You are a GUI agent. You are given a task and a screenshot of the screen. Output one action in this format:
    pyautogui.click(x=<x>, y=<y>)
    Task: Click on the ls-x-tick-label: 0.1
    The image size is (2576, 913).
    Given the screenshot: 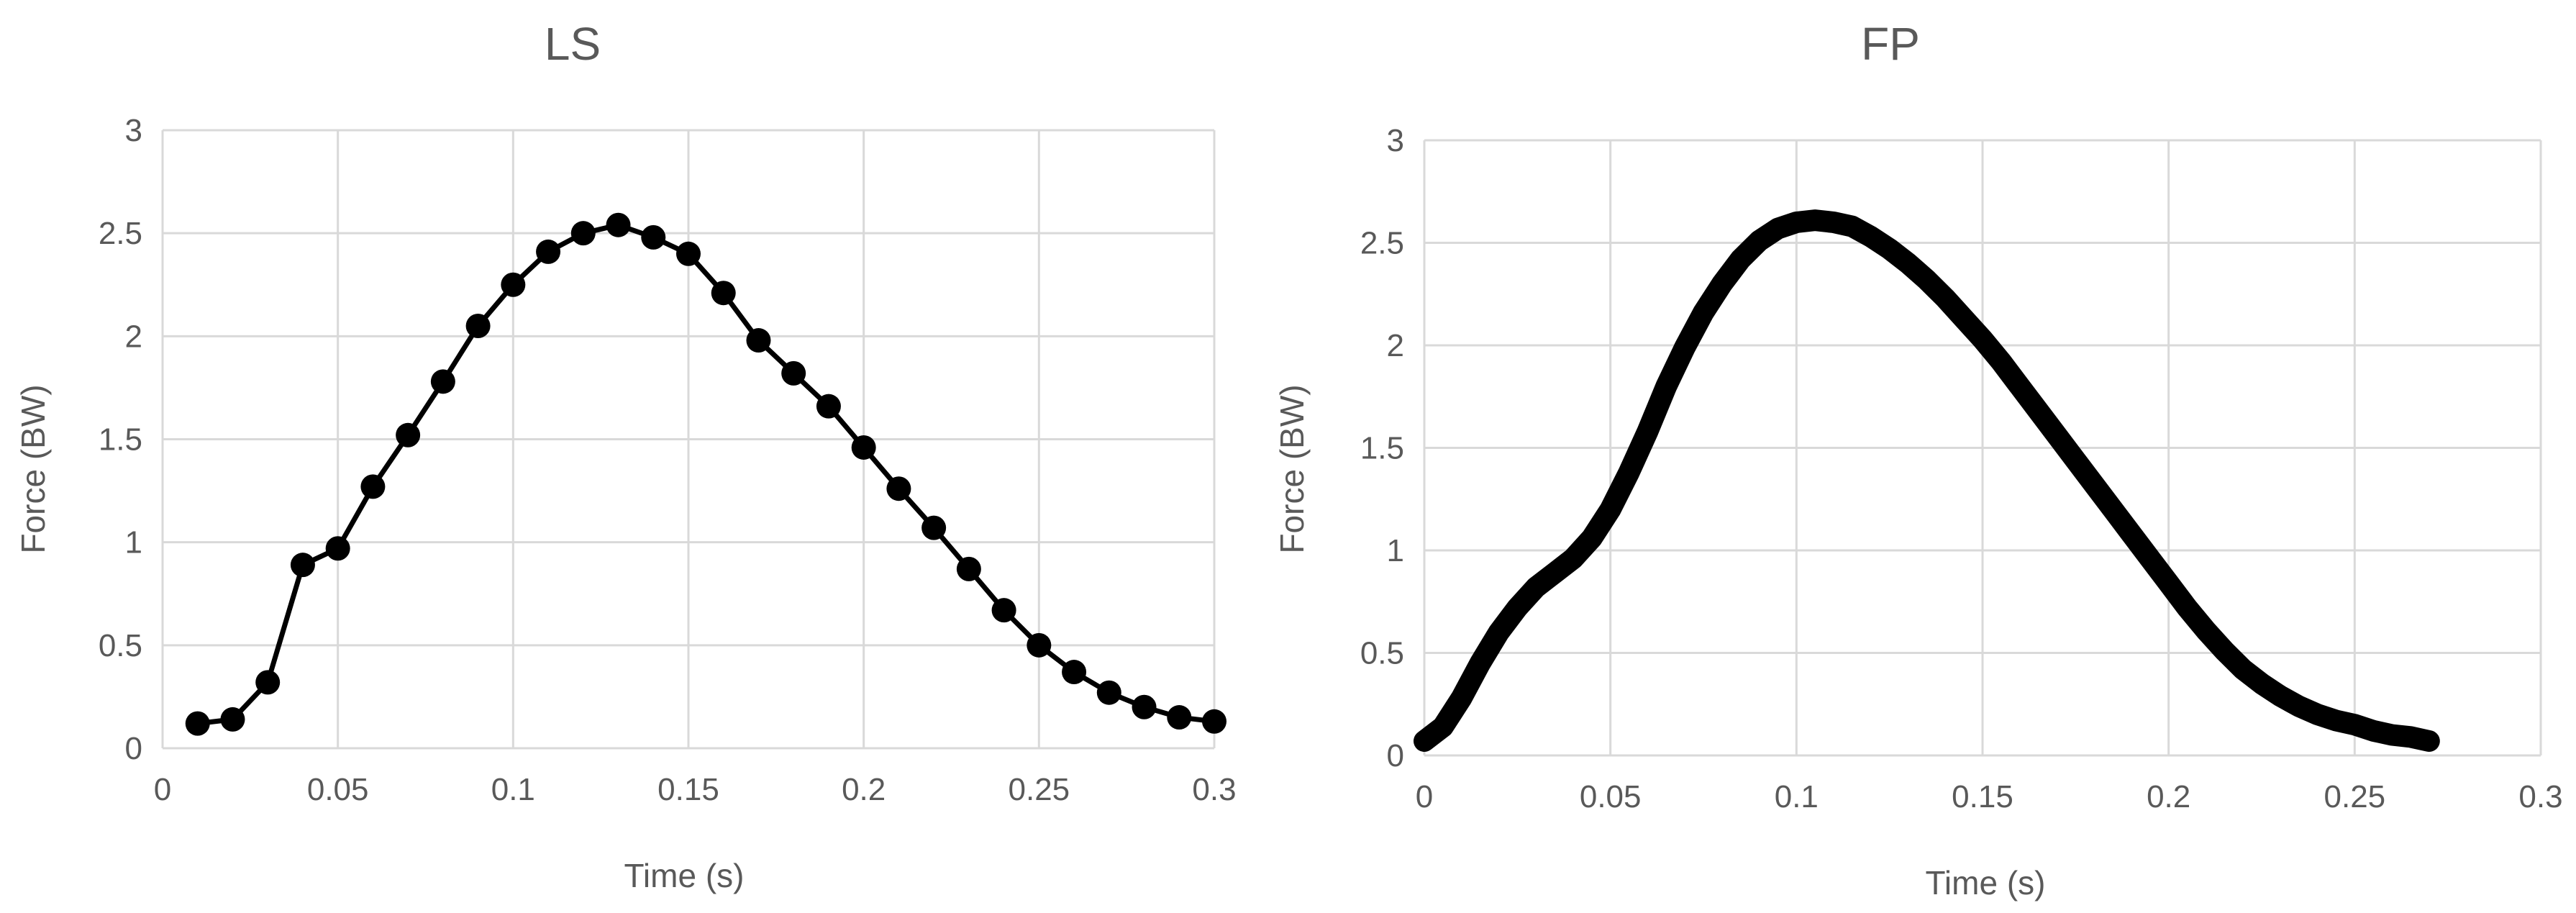 What is the action you would take?
    pyautogui.click(x=513, y=790)
    